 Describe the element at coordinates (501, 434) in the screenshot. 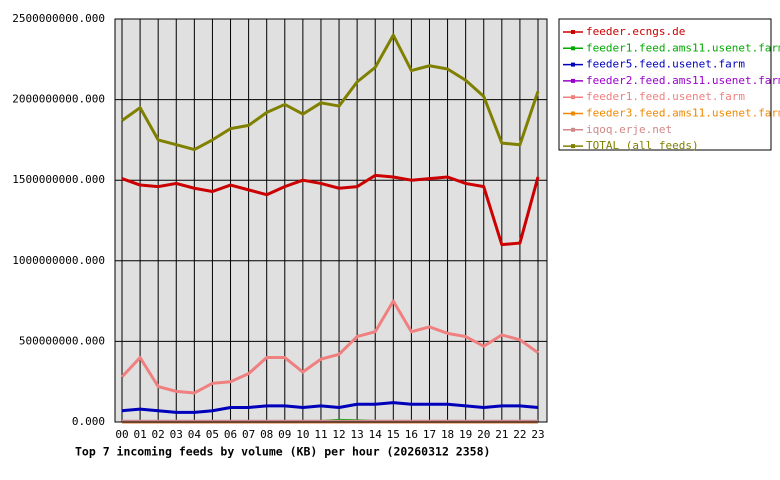

I see `x-tick-label: 21` at that location.